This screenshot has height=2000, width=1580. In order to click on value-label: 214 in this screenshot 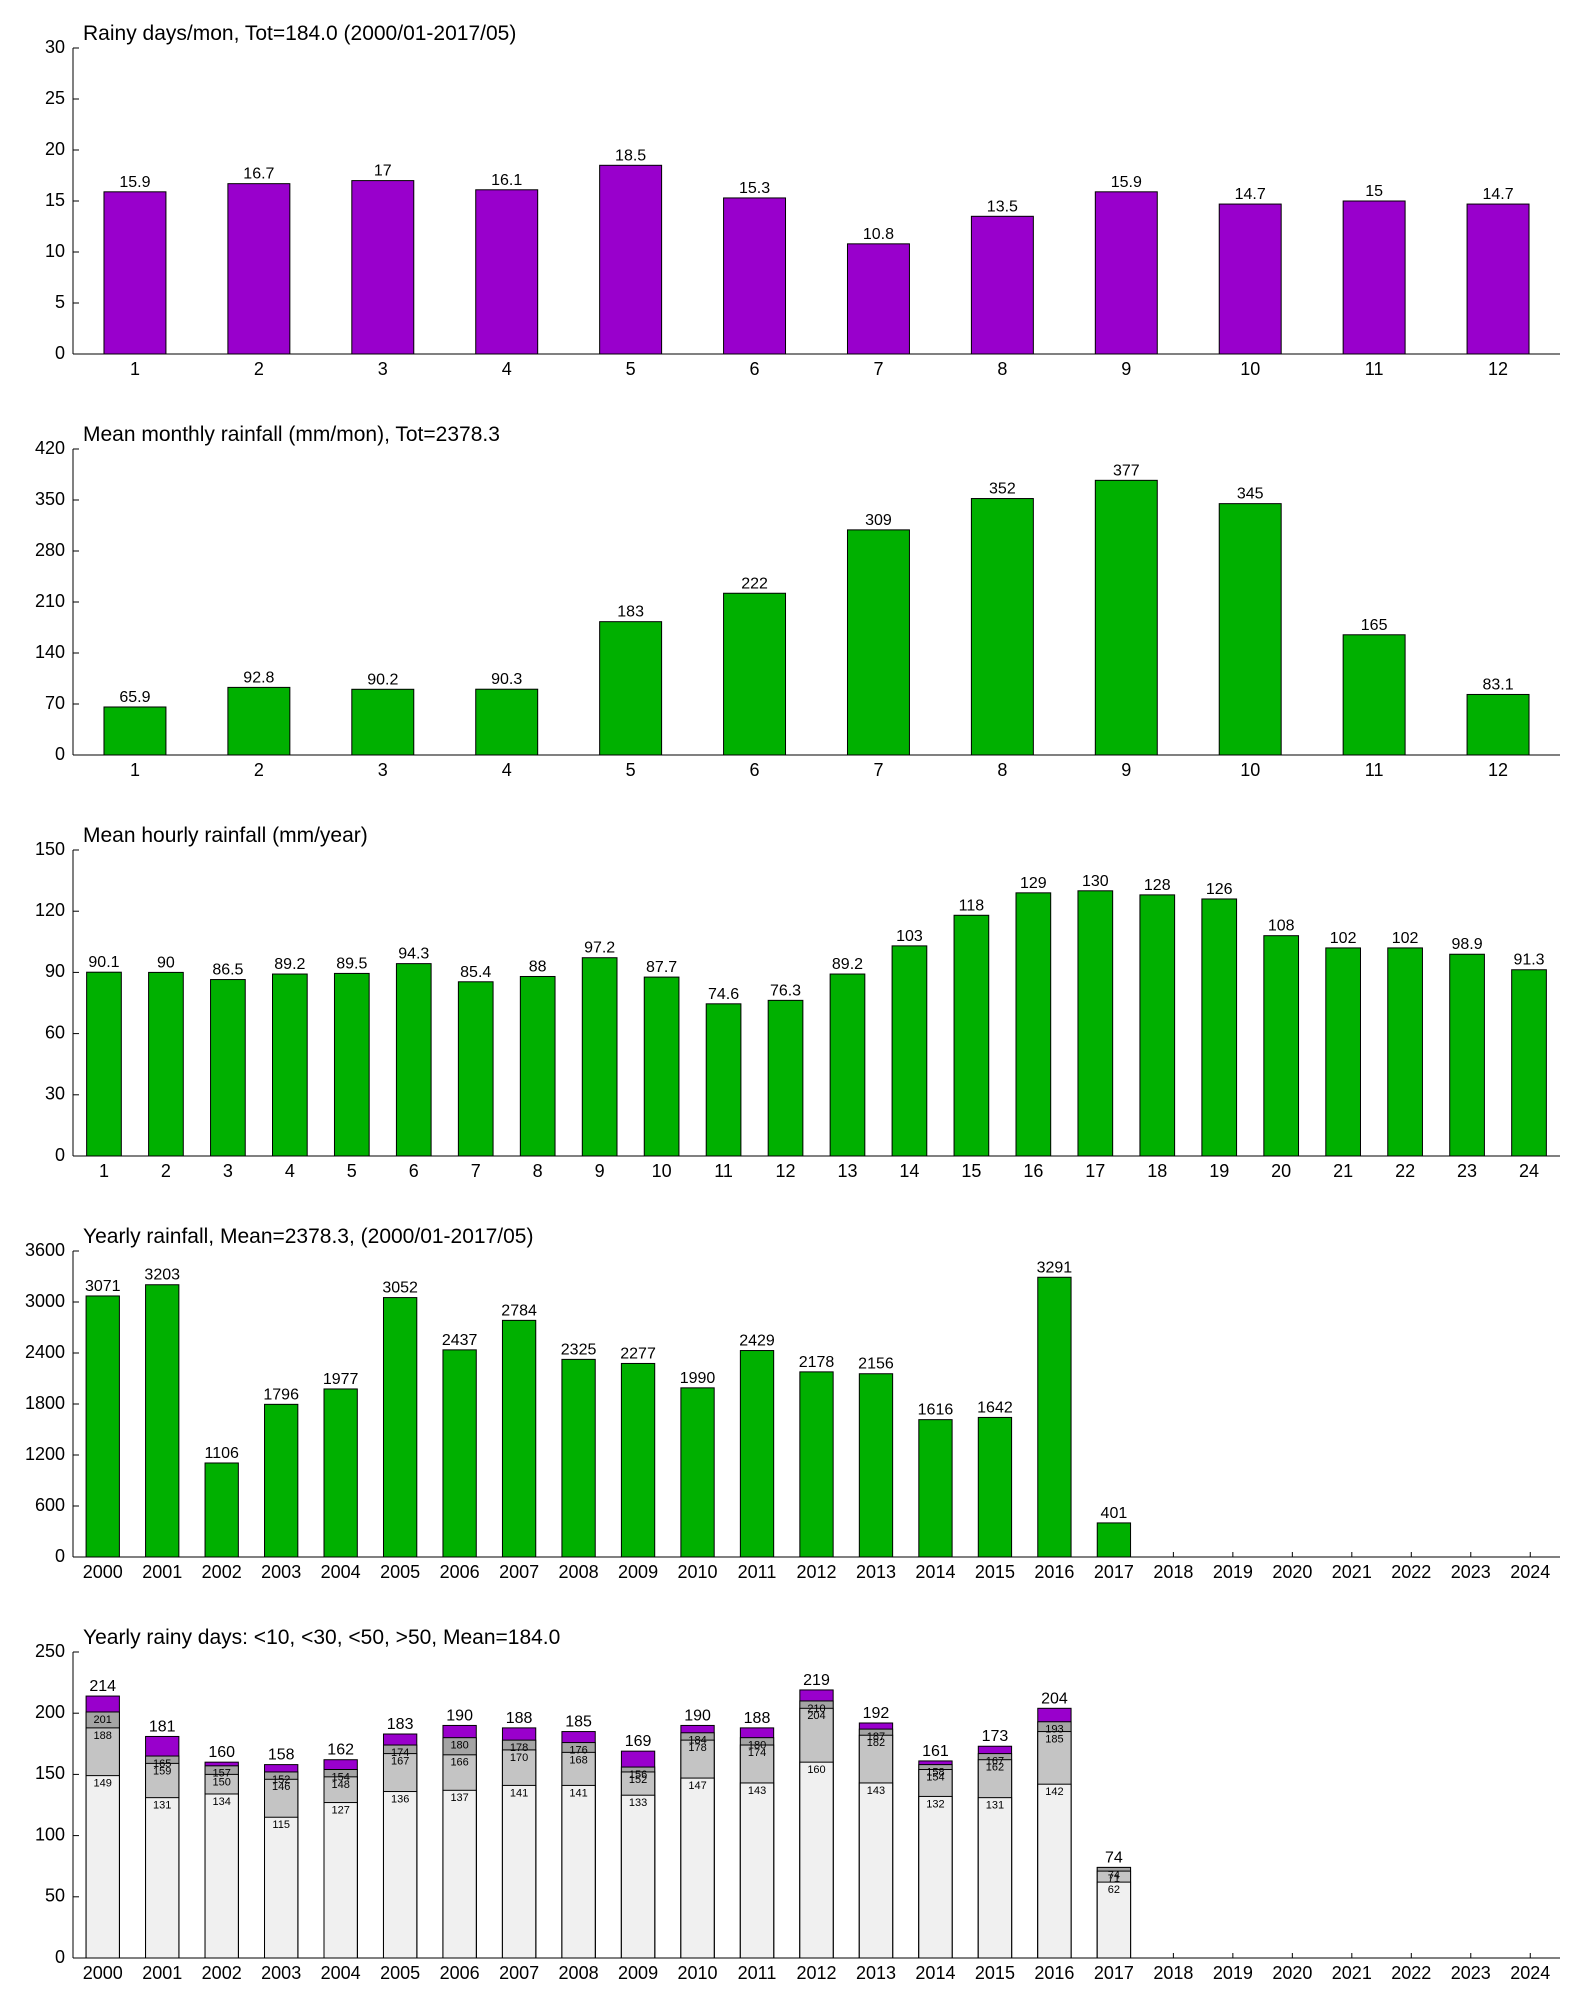, I will do `click(102, 1686)`.